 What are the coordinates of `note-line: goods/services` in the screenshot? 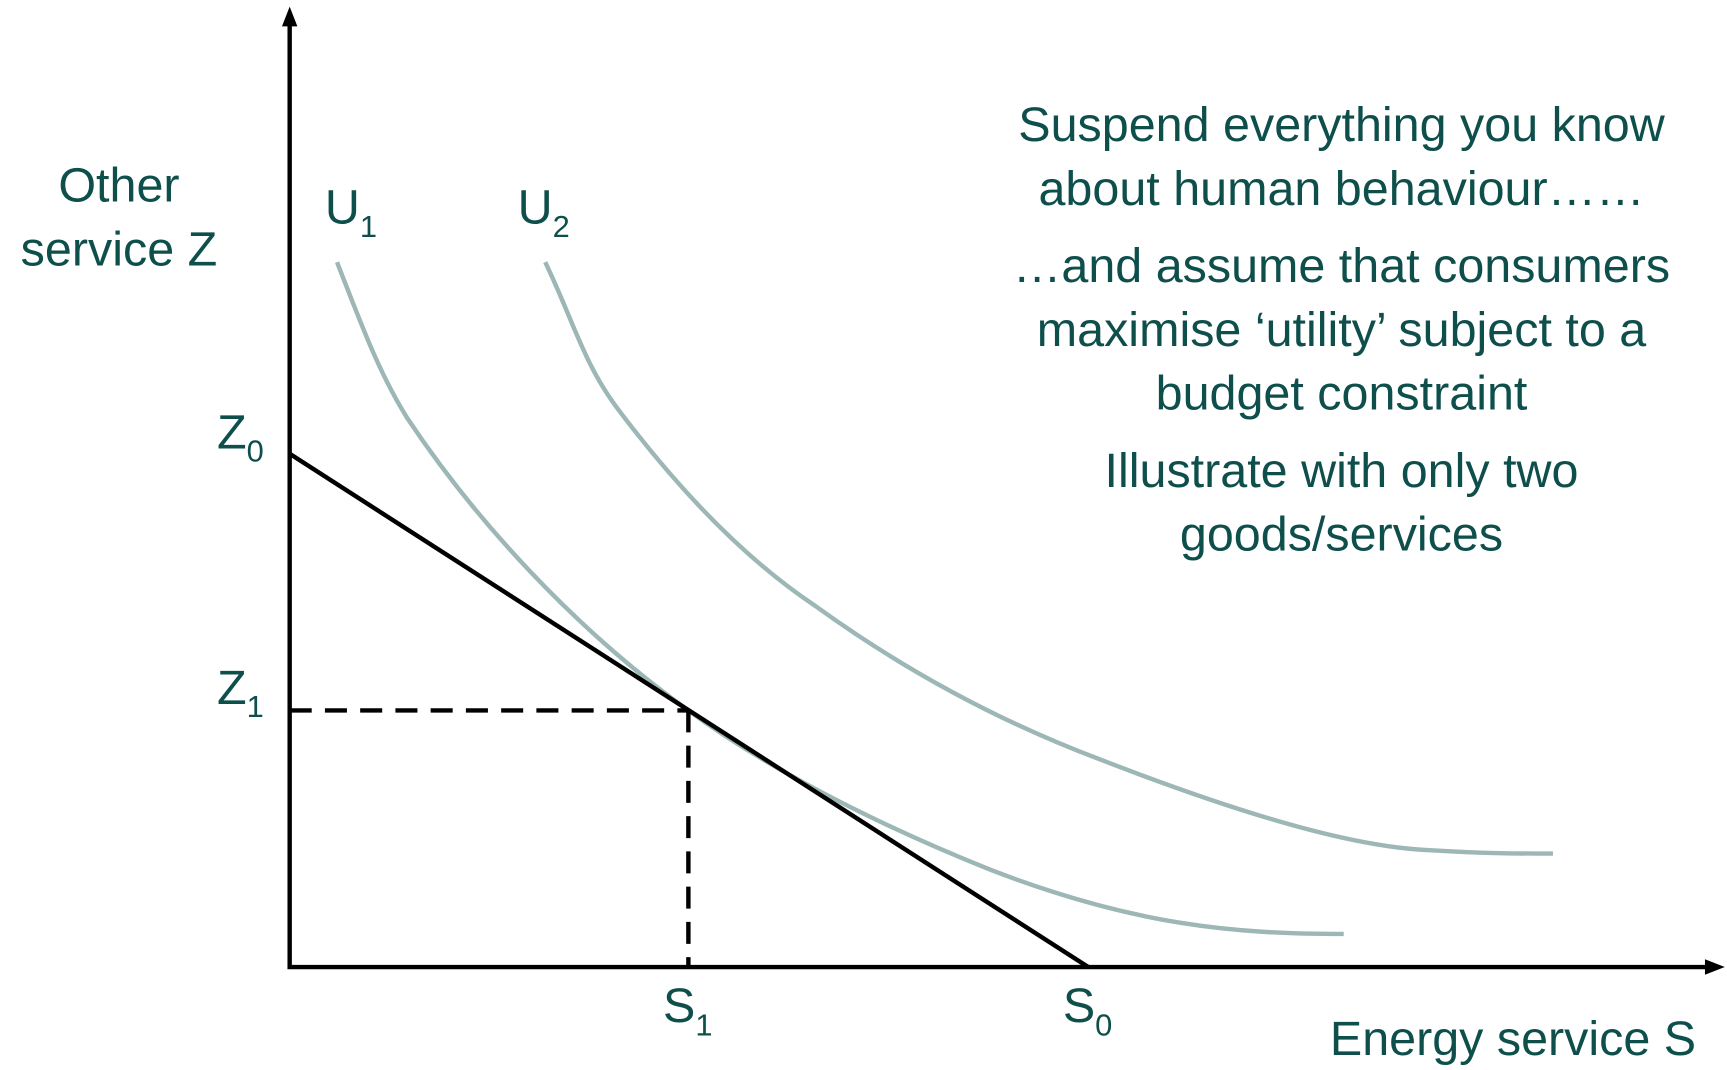 It's located at (1341, 535).